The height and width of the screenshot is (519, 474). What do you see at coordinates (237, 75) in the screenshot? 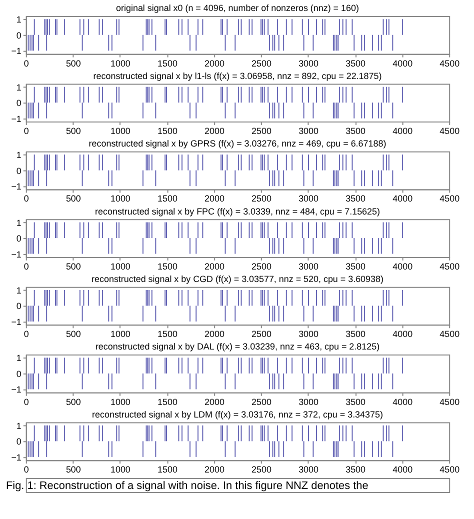
I see `chart-title: reconstructed signal x by l1-ls (f(x) = 3.06958, nnz = 892, cpu = 22.1875)` at bounding box center [237, 75].